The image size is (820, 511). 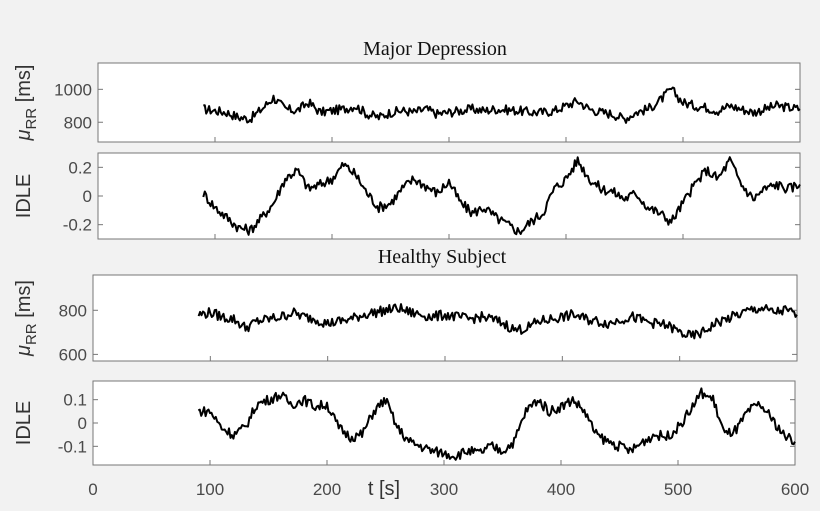 What do you see at coordinates (92, 489) in the screenshot?
I see `x-tick-label: 0` at bounding box center [92, 489].